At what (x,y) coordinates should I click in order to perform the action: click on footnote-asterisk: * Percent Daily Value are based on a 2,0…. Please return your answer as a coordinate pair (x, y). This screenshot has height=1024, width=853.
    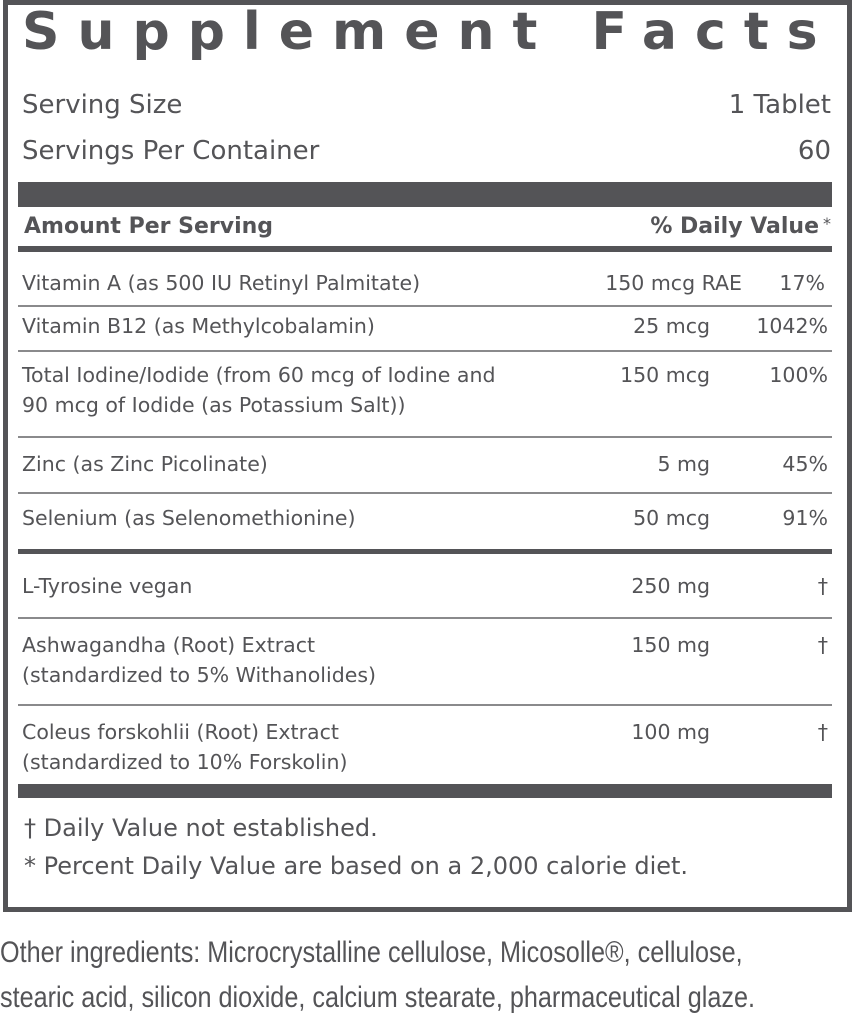
    Looking at the image, I should click on (356, 866).